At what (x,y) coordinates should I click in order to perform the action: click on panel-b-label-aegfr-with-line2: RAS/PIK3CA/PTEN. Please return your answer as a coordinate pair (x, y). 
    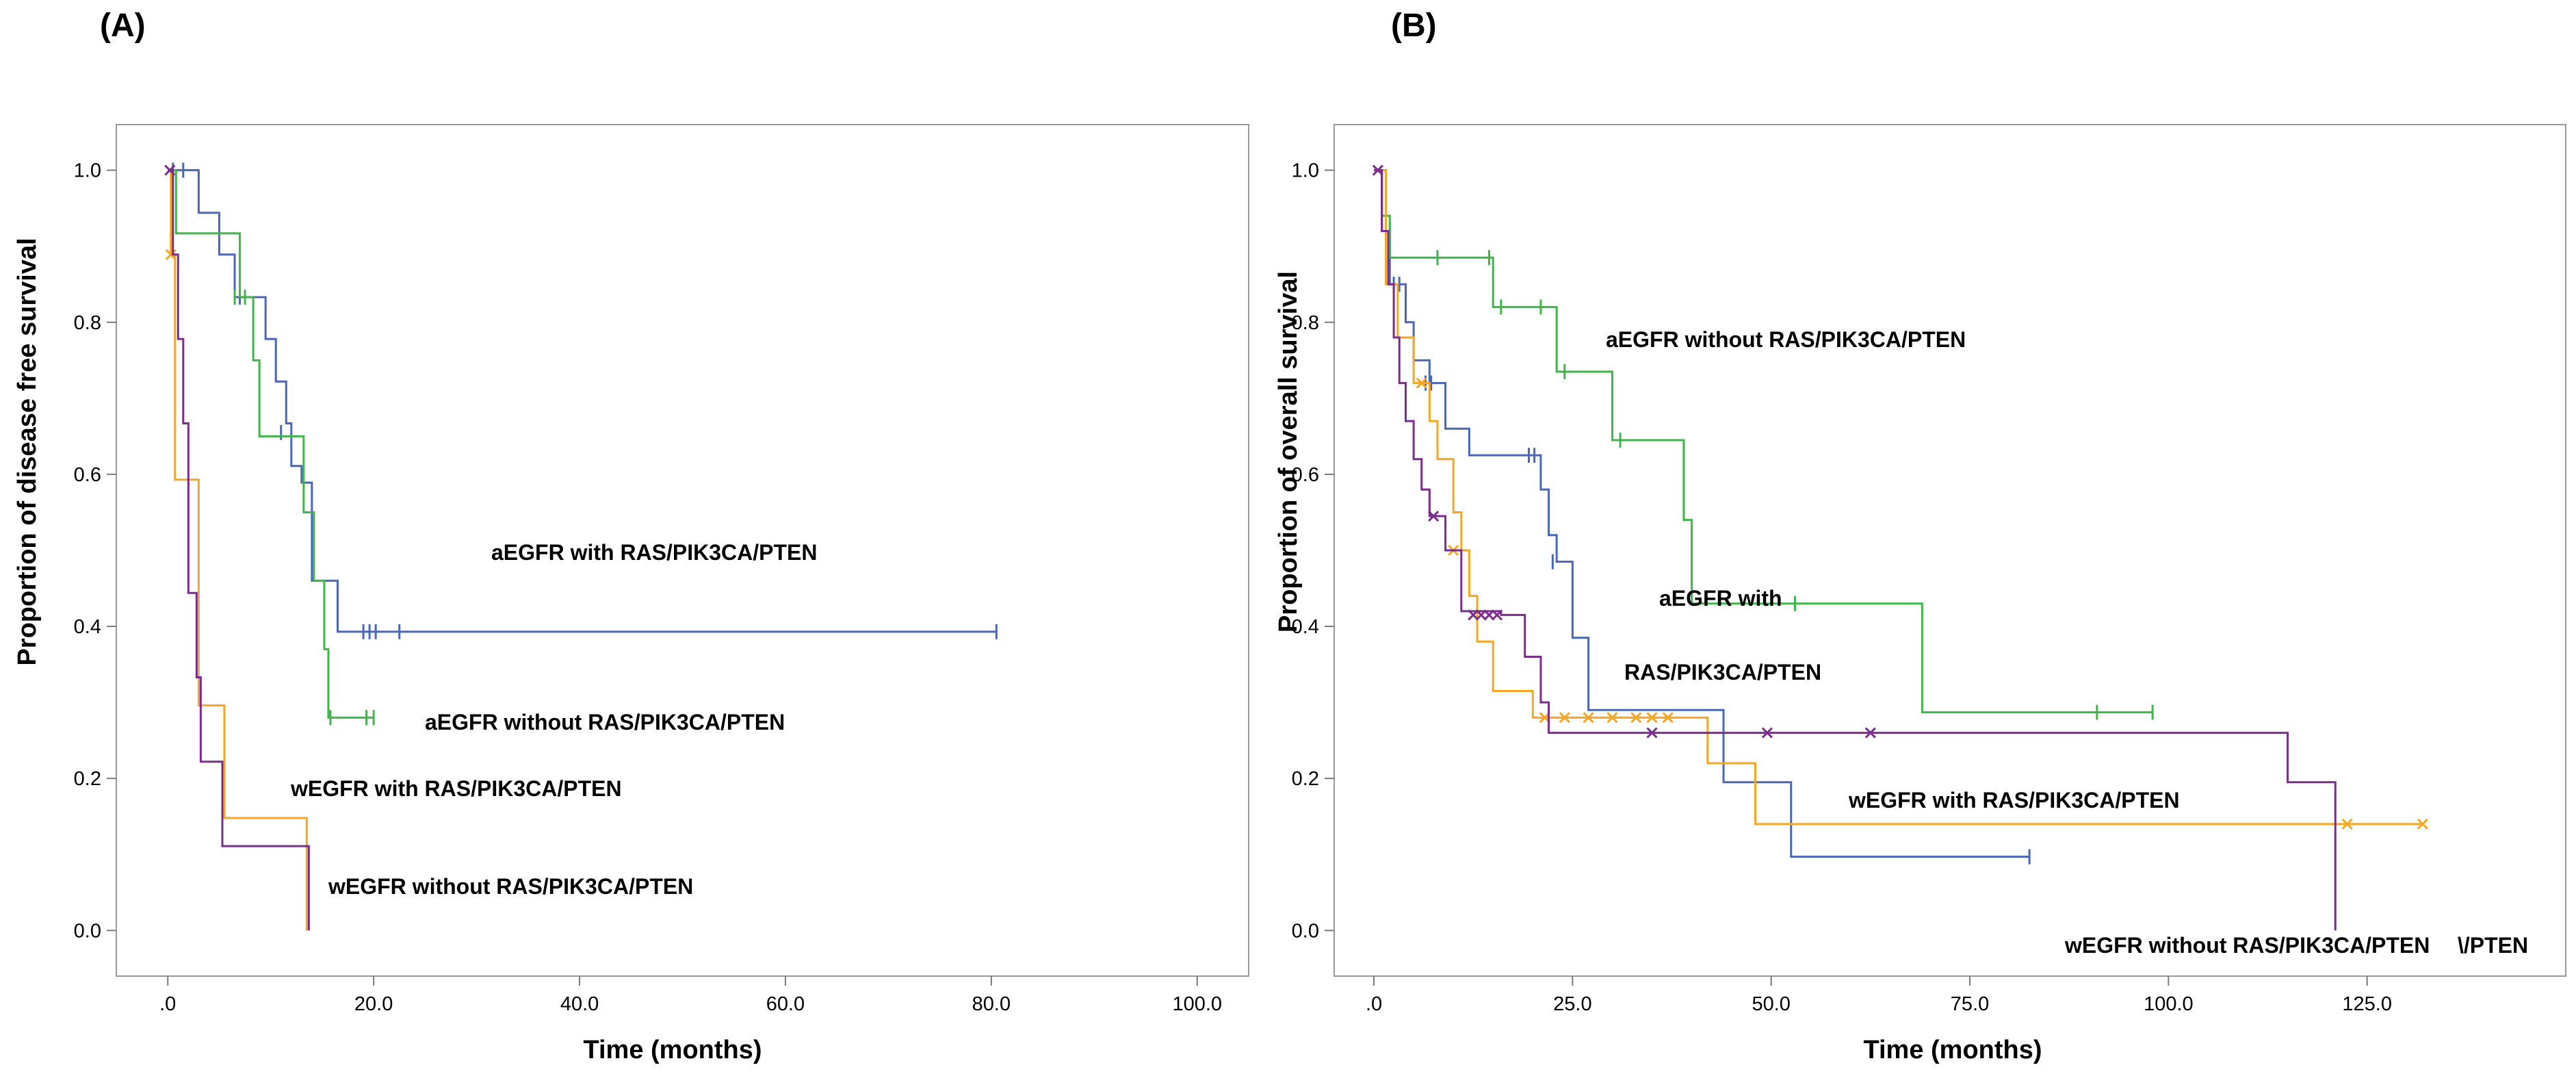
    Looking at the image, I should click on (1722, 672).